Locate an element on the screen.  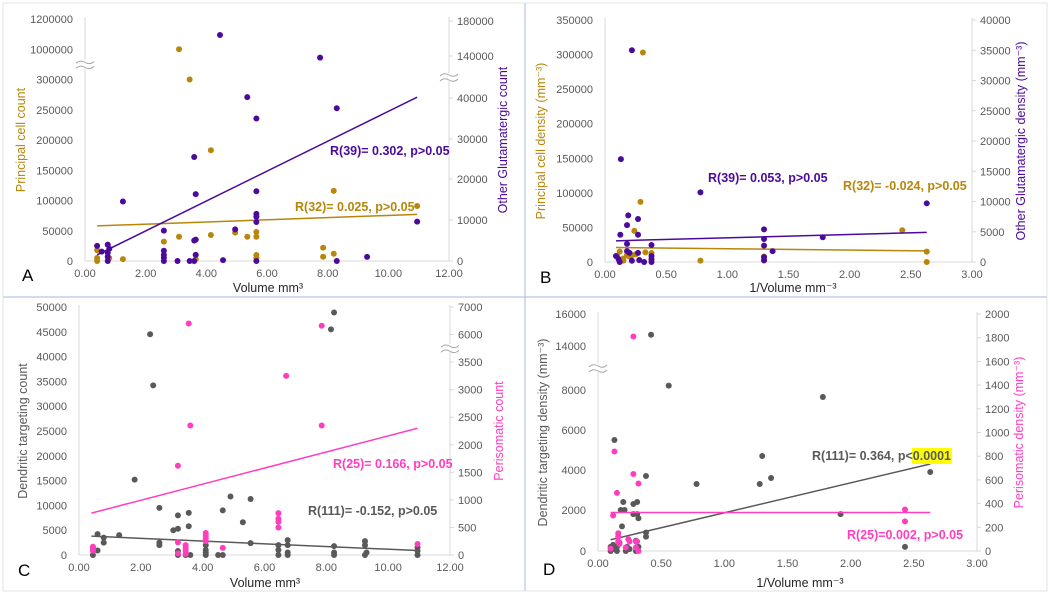
x-tick-label: 3.00 is located at coordinates (976, 564).